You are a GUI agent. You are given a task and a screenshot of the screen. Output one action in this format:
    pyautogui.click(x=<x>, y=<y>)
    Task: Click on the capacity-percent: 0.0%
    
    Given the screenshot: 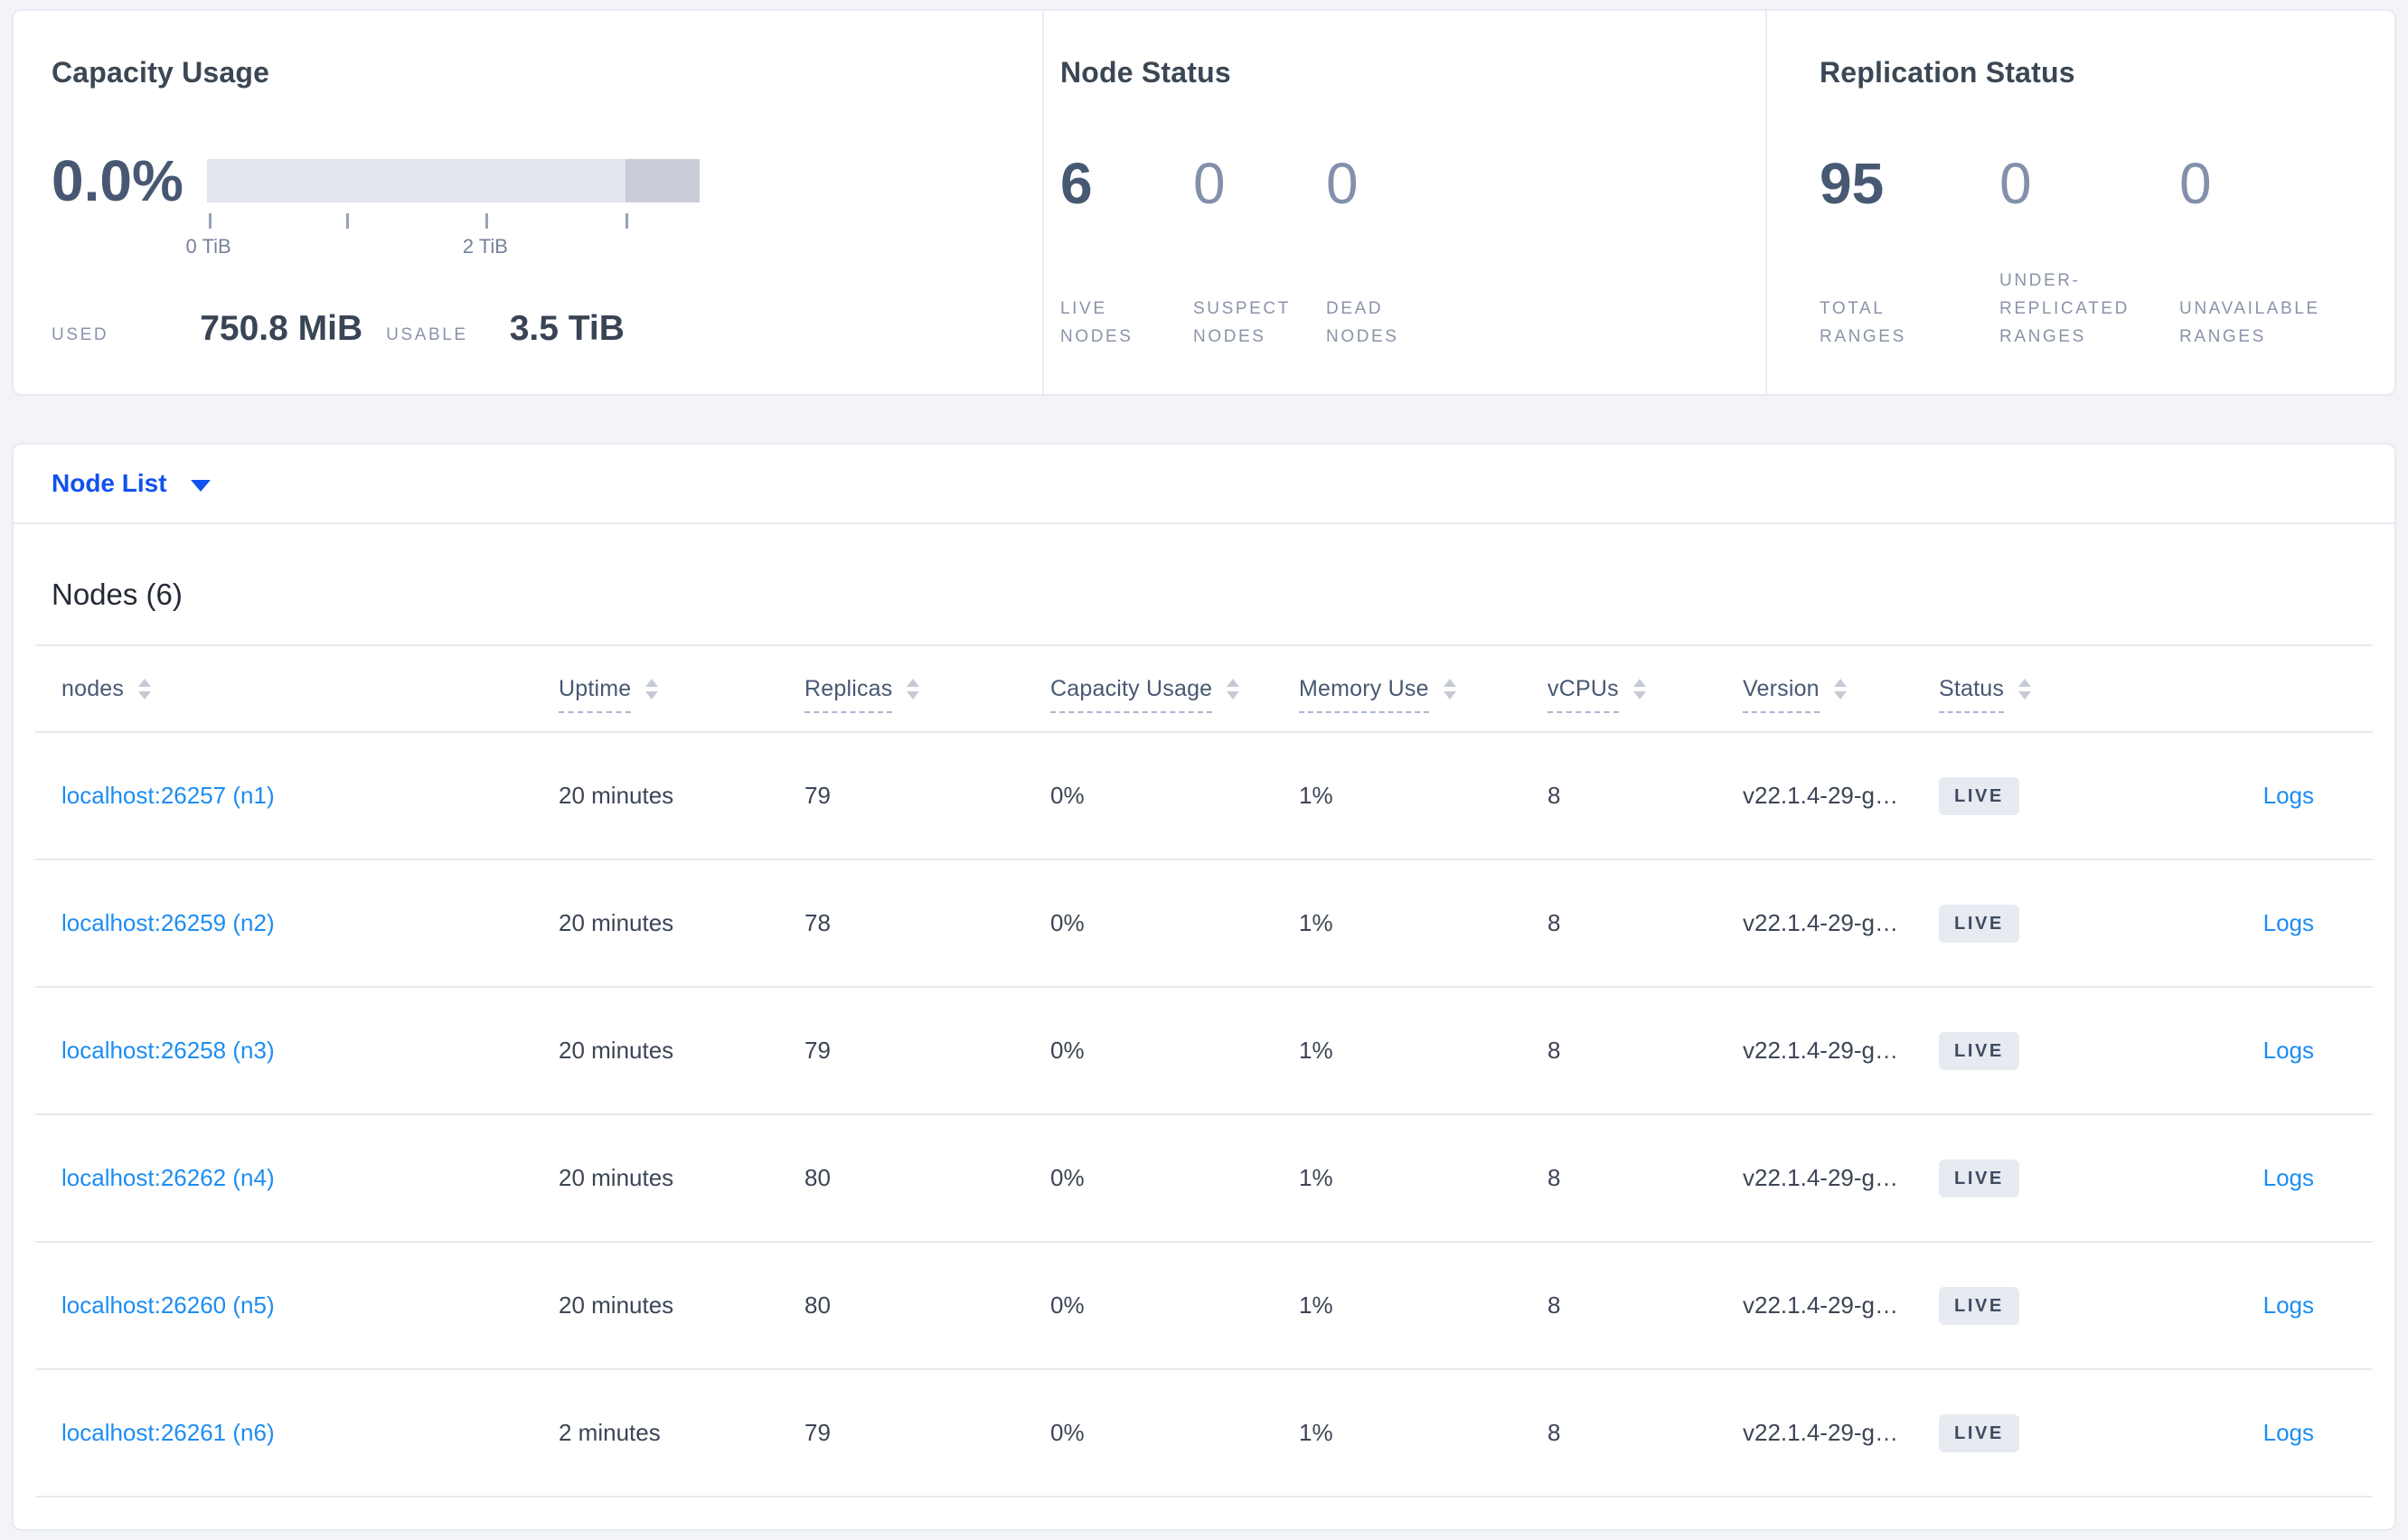 What is the action you would take?
    pyautogui.click(x=117, y=180)
    